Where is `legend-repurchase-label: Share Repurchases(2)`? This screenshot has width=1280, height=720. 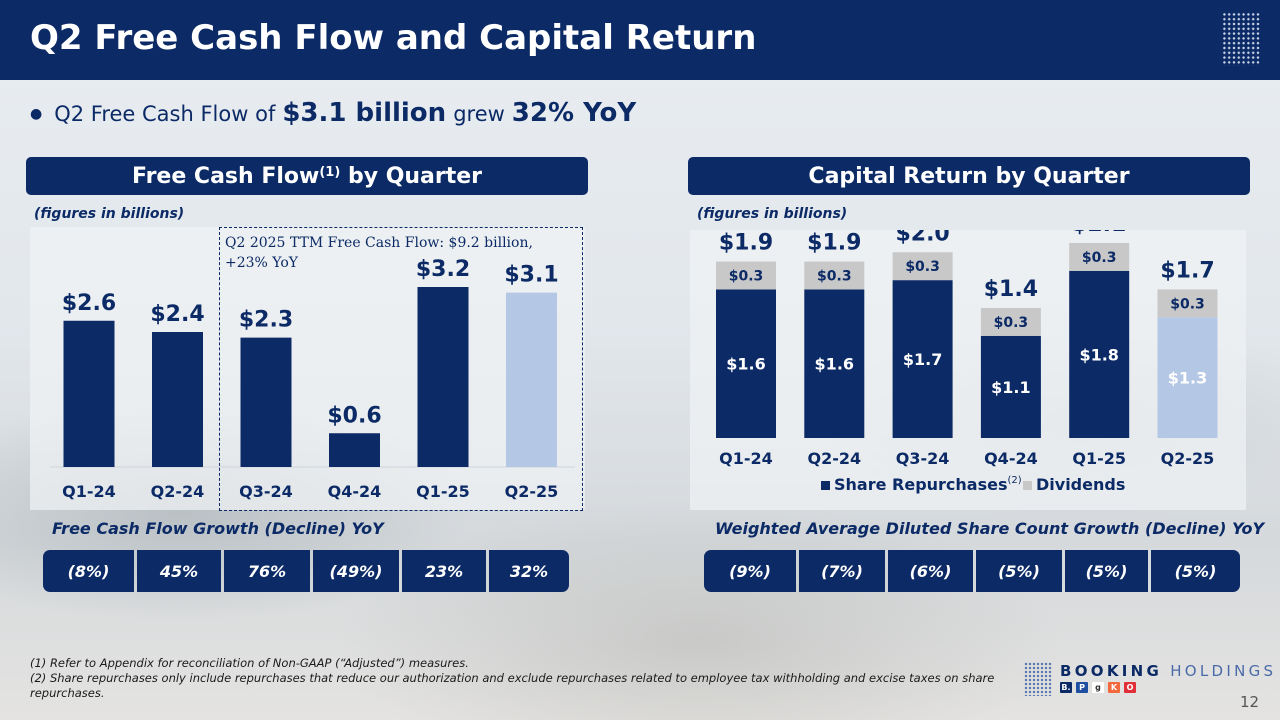
legend-repurchase-label: Share Repurchases(2) is located at coordinates (928, 484).